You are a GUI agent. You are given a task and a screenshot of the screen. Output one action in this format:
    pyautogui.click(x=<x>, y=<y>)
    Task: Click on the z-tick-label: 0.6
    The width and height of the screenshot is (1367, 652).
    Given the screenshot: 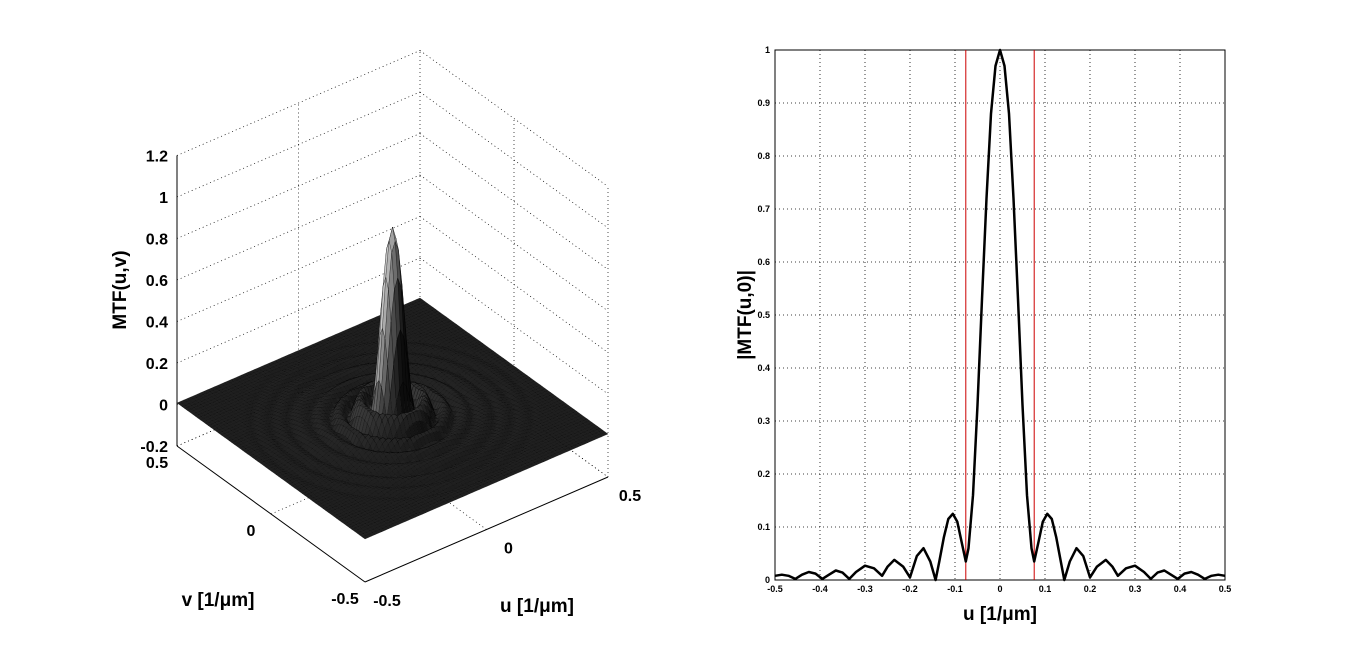 What is the action you would take?
    pyautogui.click(x=157, y=281)
    